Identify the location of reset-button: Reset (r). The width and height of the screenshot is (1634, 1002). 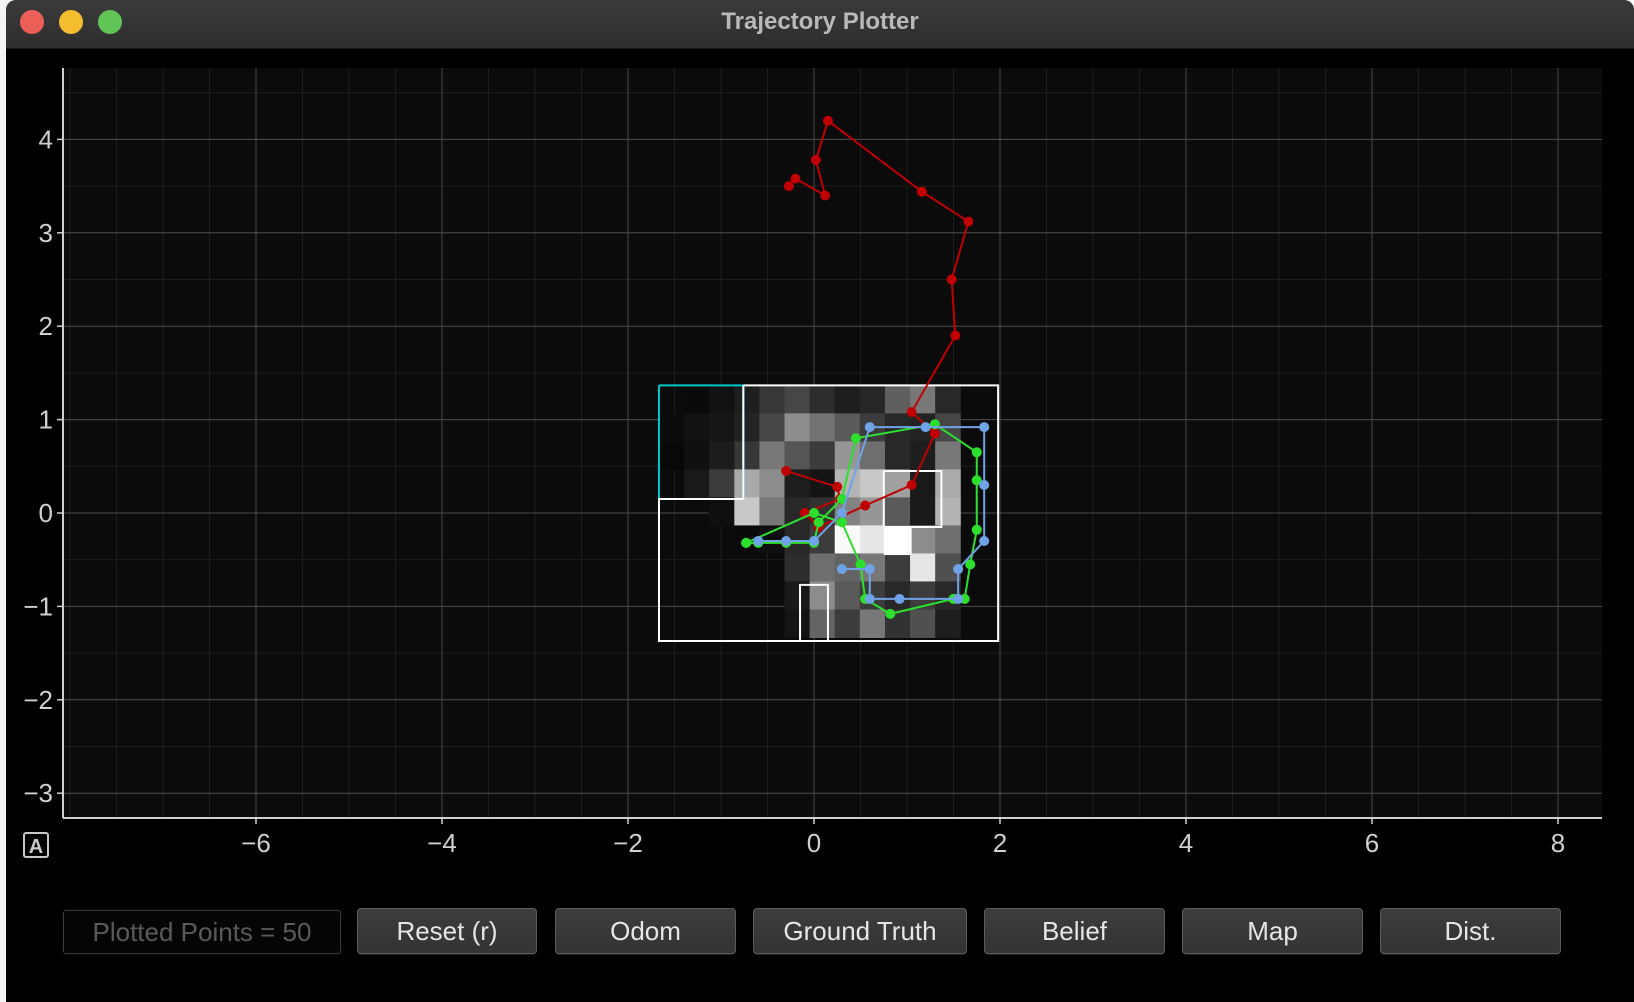
(447, 931).